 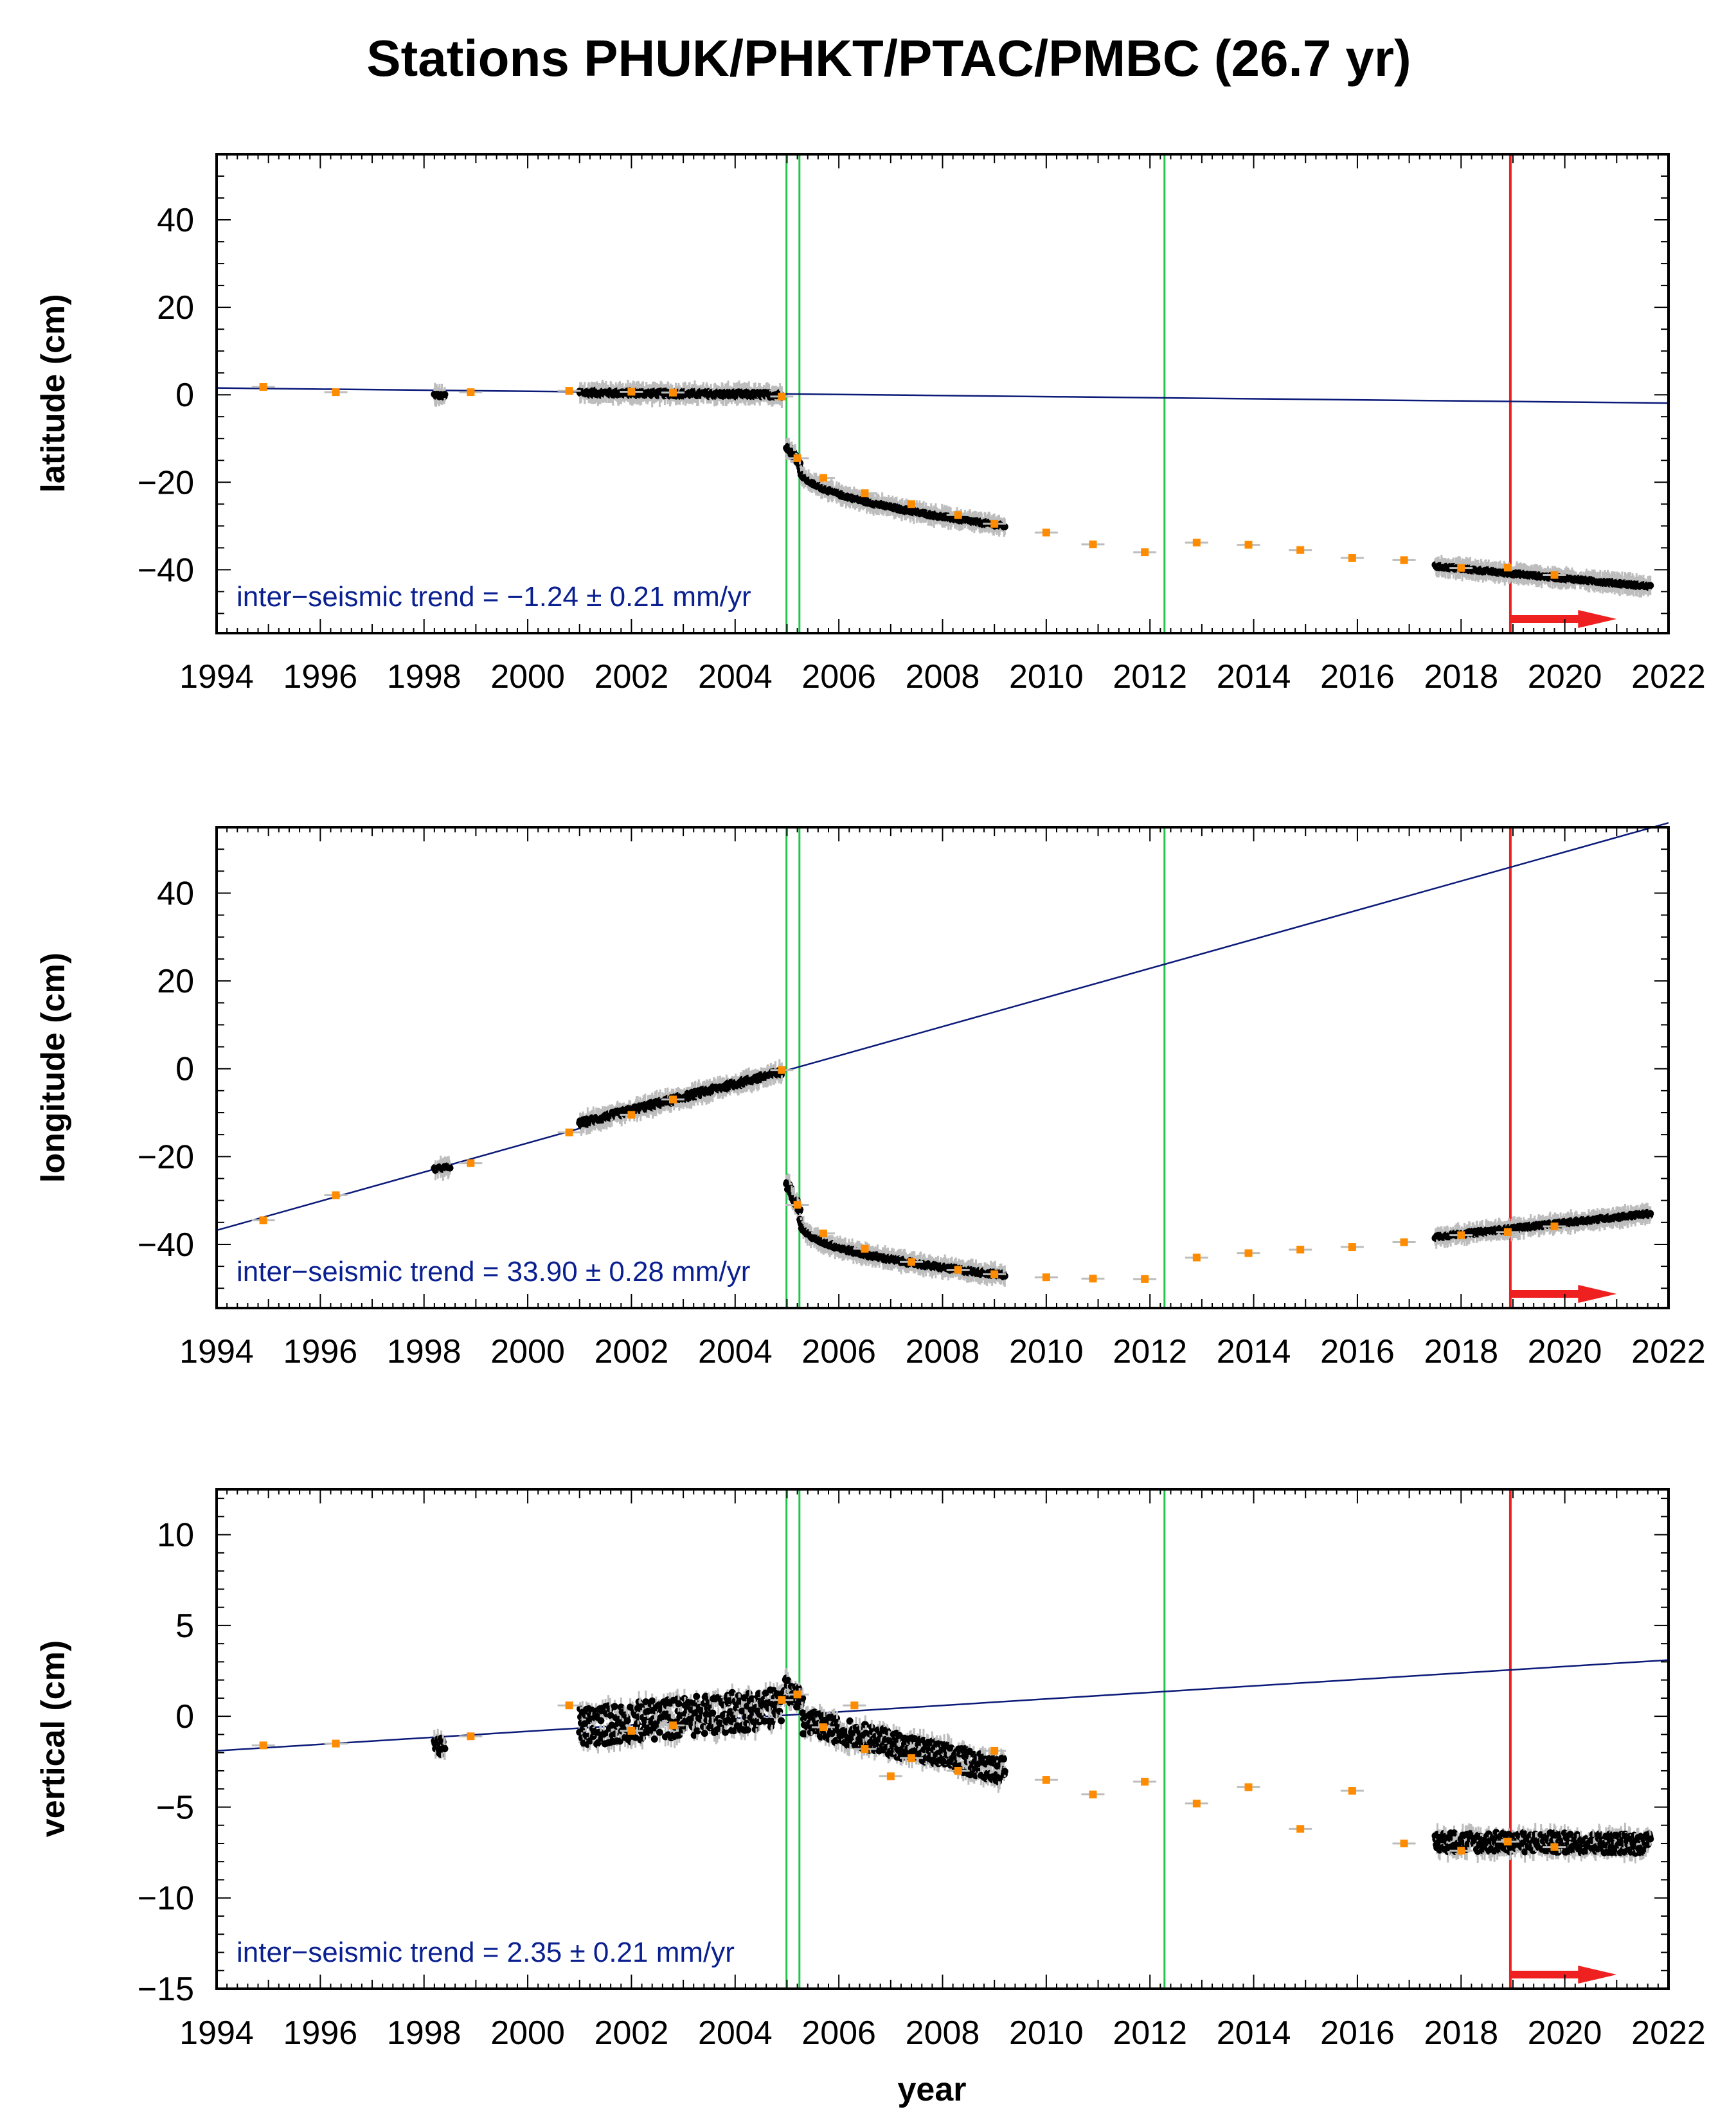 I want to click on trend-annotation: inter−seismic trend = −1.24 ± 0.21 mm/yr, so click(x=494, y=597).